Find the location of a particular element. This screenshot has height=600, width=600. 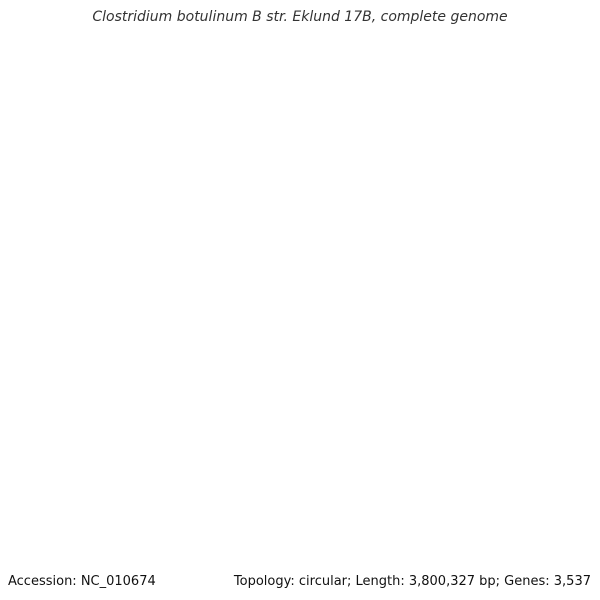

accession-text: Accession: NC_010674 is located at coordinates (82, 581).